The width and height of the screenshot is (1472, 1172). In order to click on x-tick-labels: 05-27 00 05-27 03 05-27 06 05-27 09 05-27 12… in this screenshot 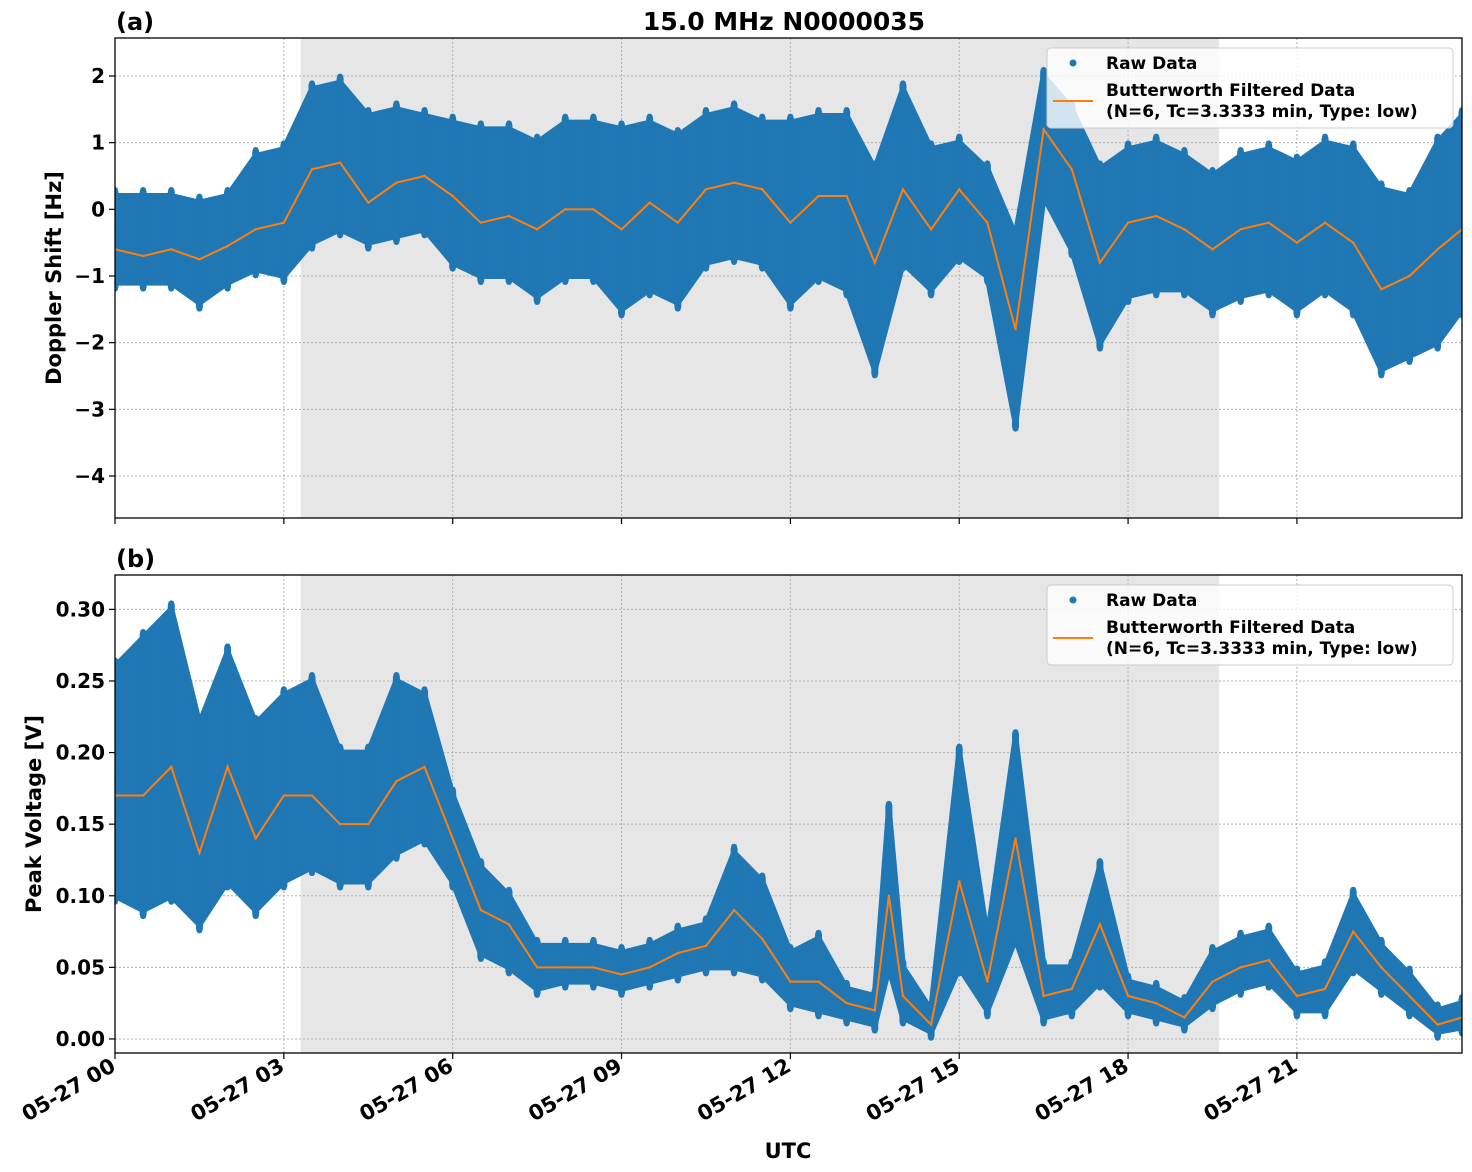, I will do `click(660, 1090)`.